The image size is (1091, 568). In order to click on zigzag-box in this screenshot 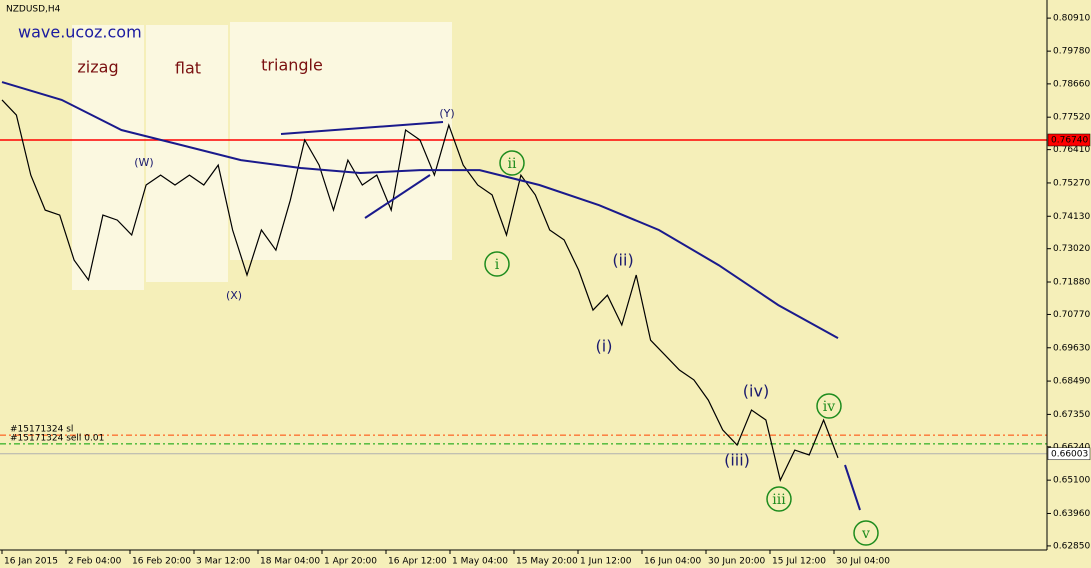, I will do `click(108, 157)`.